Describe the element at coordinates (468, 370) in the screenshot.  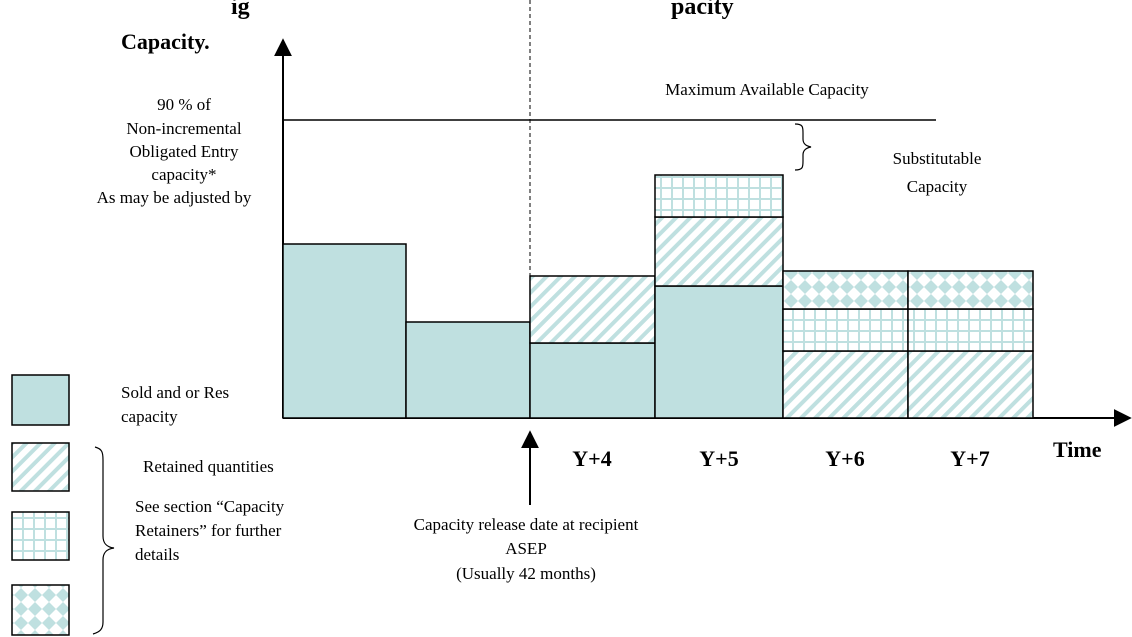
I see `bar-2-sold` at that location.